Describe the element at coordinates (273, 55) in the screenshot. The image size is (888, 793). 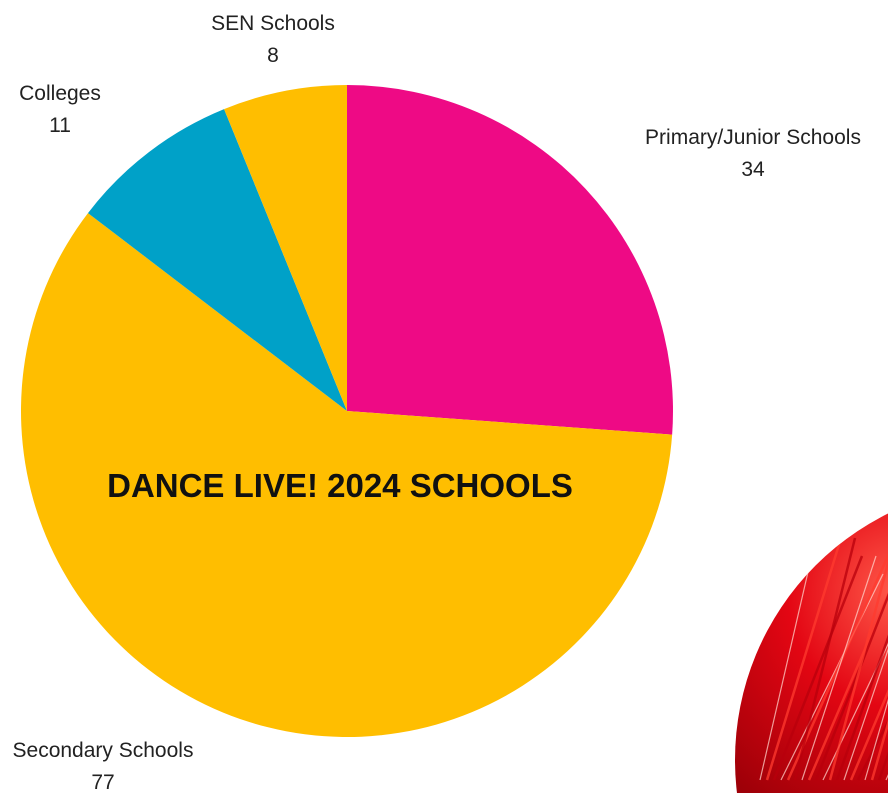
I see `slice-value-3: 8` at that location.